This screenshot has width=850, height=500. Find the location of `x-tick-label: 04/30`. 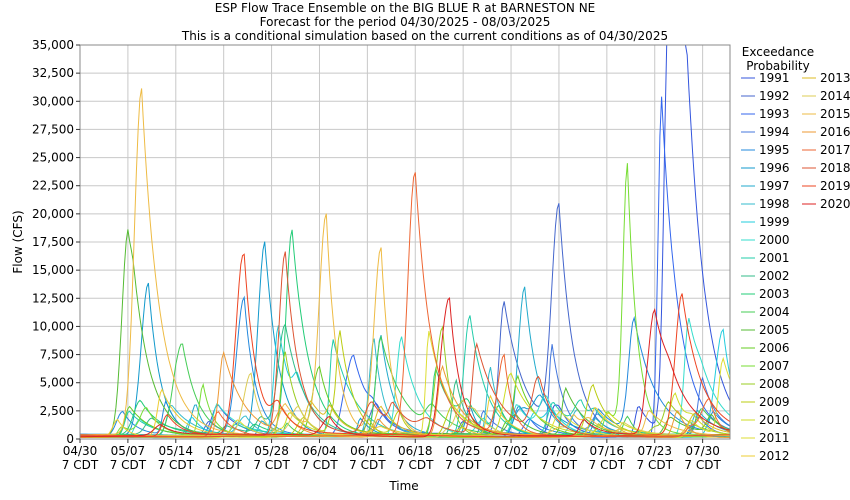

x-tick-label: 04/30 is located at coordinates (80, 451).